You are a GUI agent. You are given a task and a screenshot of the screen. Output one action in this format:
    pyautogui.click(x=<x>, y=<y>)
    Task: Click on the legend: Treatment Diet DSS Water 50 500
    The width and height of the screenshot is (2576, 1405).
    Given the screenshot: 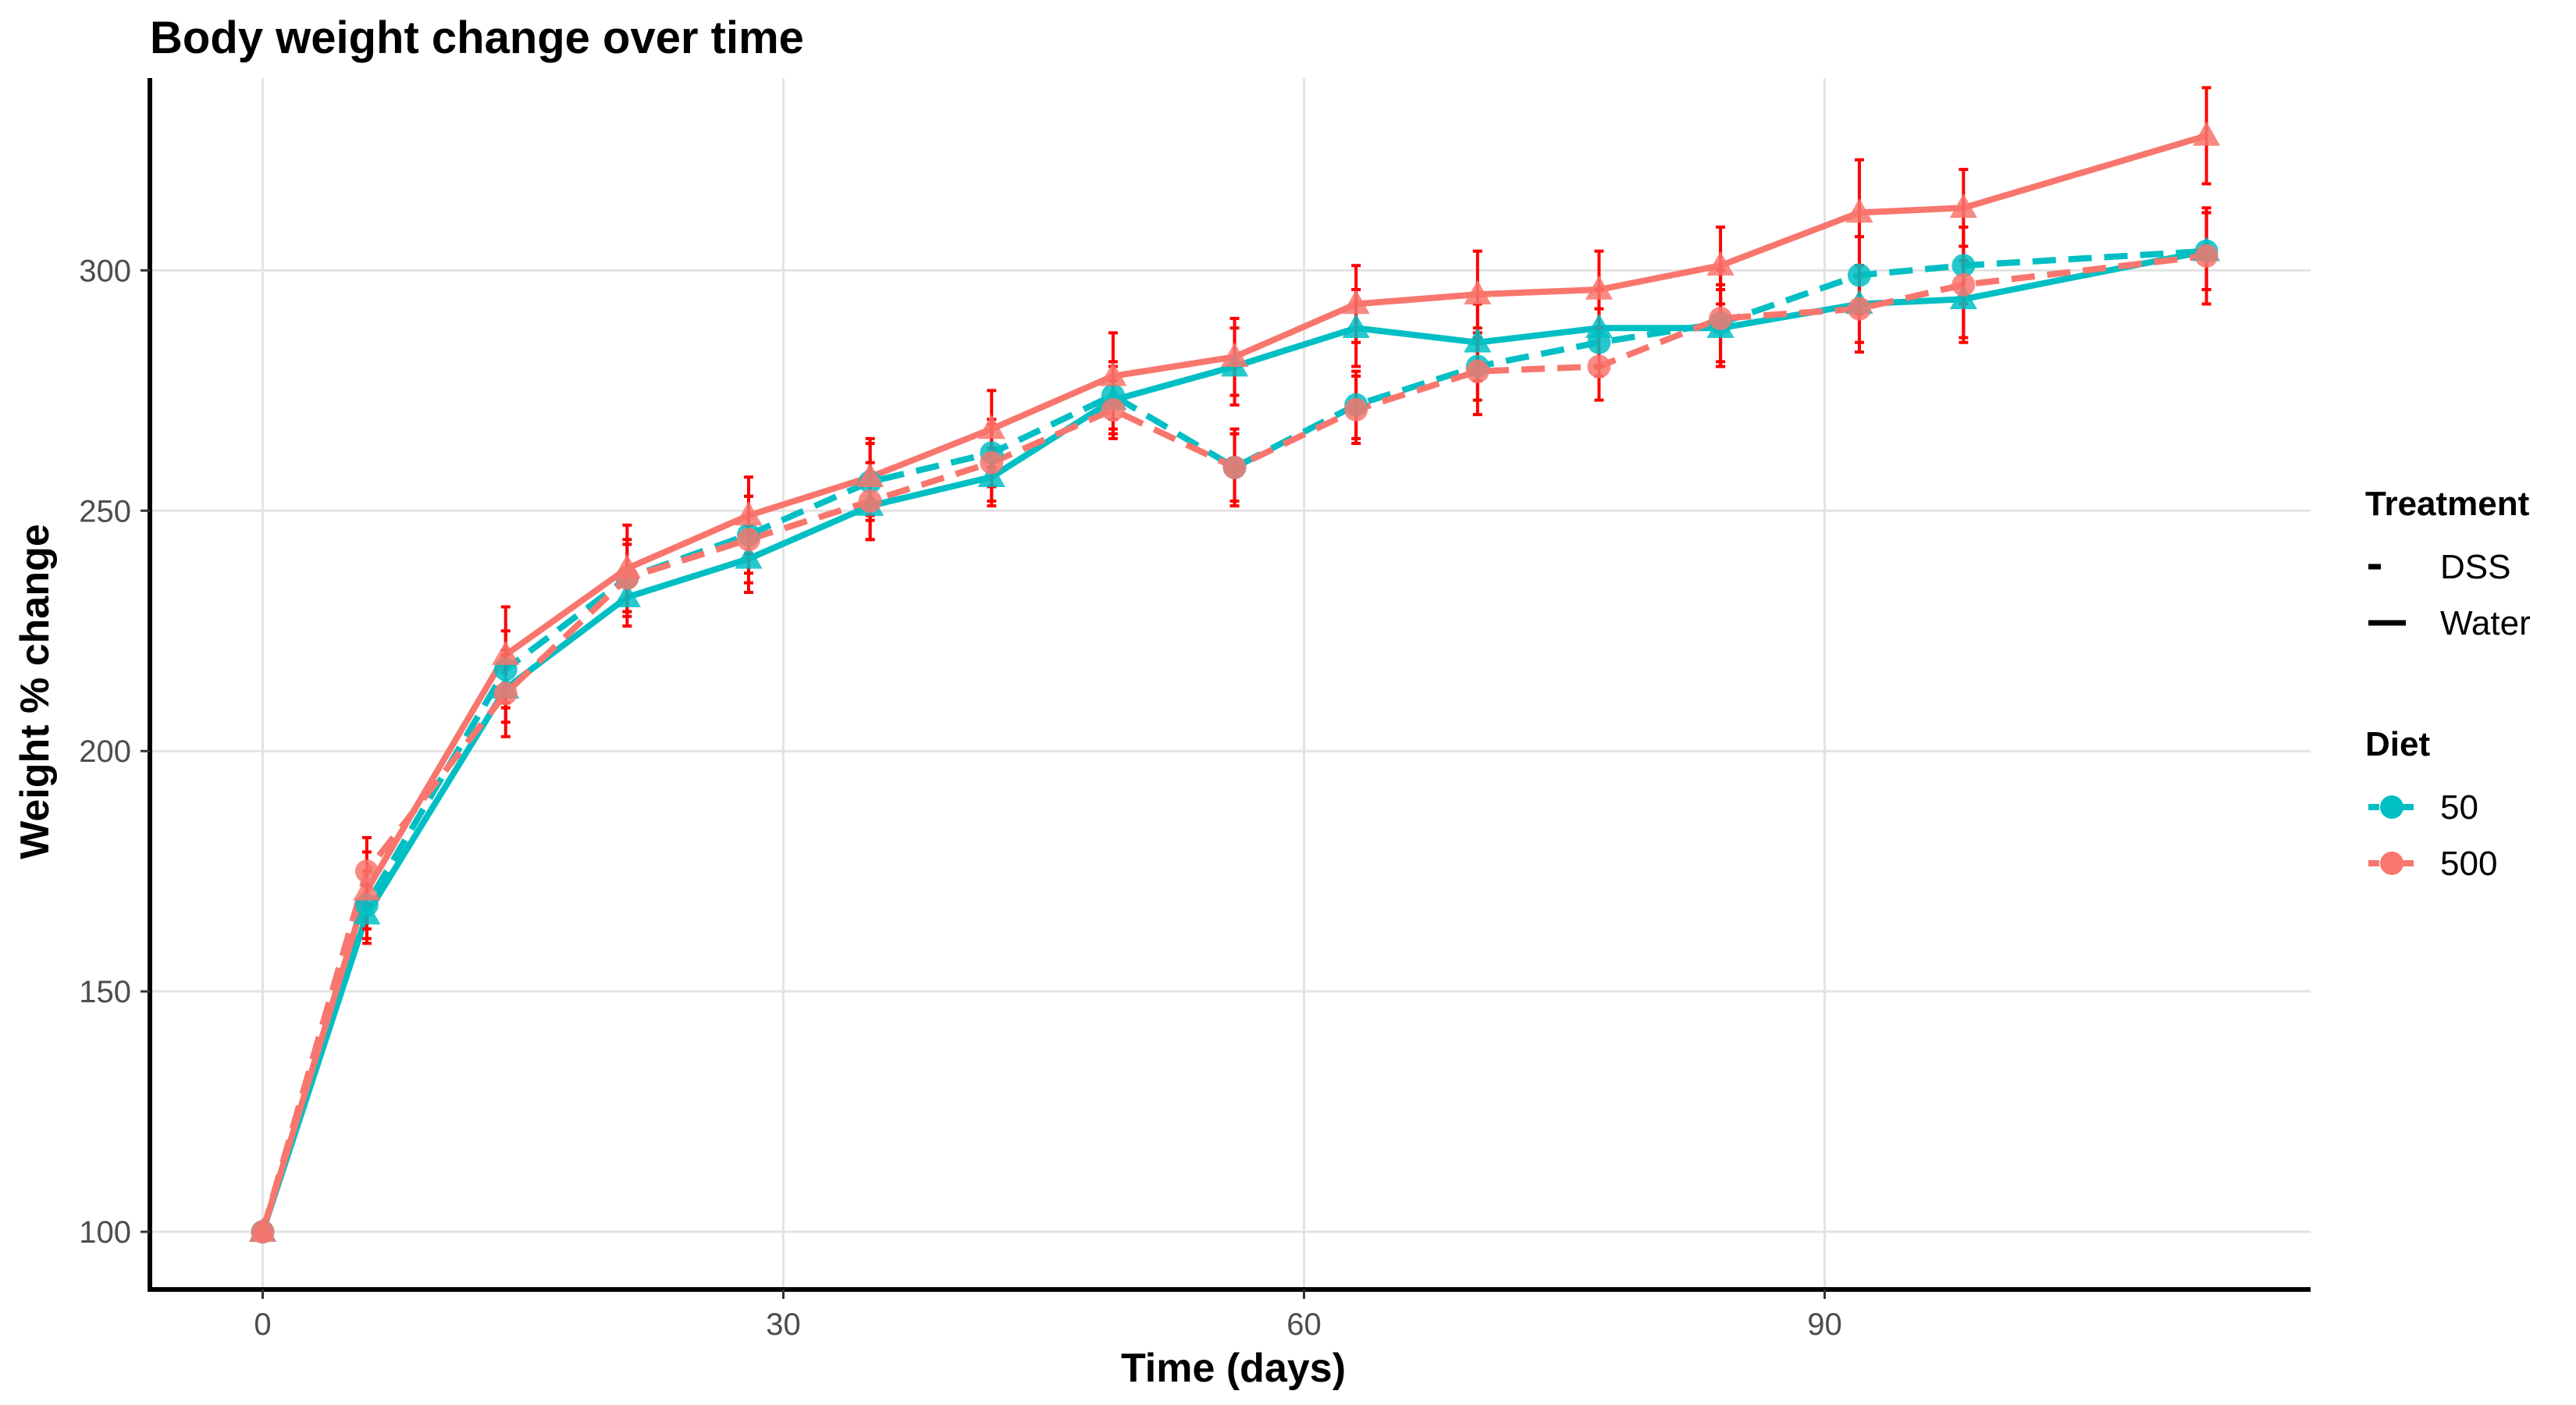 What is the action you would take?
    pyautogui.click(x=2448, y=684)
    